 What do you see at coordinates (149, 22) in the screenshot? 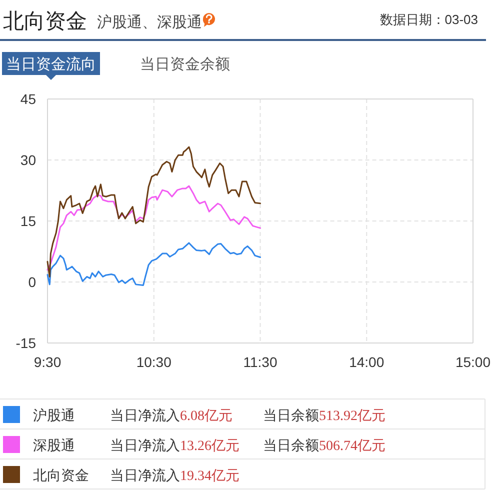
I see `subtitle: 沪股通、深股通` at bounding box center [149, 22].